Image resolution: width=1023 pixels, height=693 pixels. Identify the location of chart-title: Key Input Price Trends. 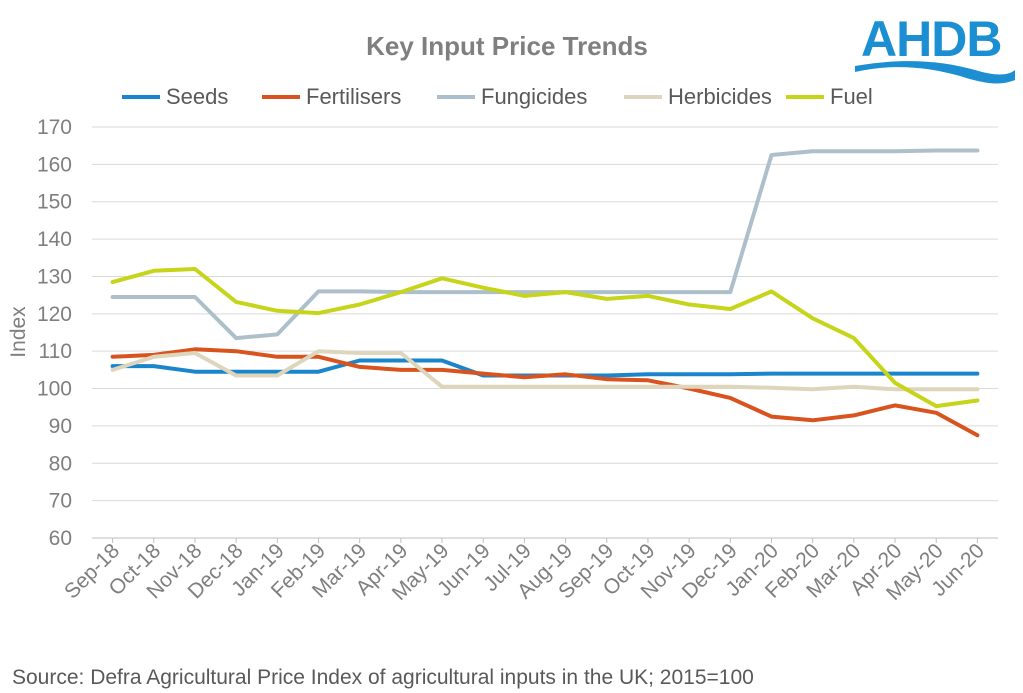
(507, 46).